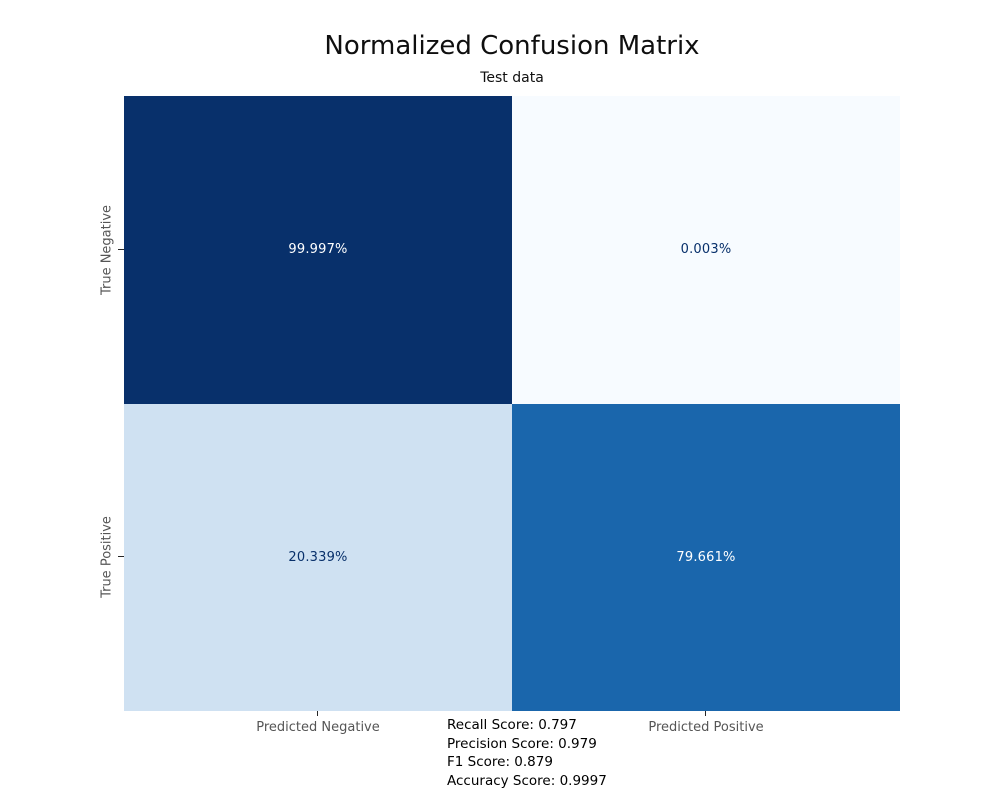  Describe the element at coordinates (706, 713) in the screenshot. I see `x-axis-tick-predicted-positive` at that location.